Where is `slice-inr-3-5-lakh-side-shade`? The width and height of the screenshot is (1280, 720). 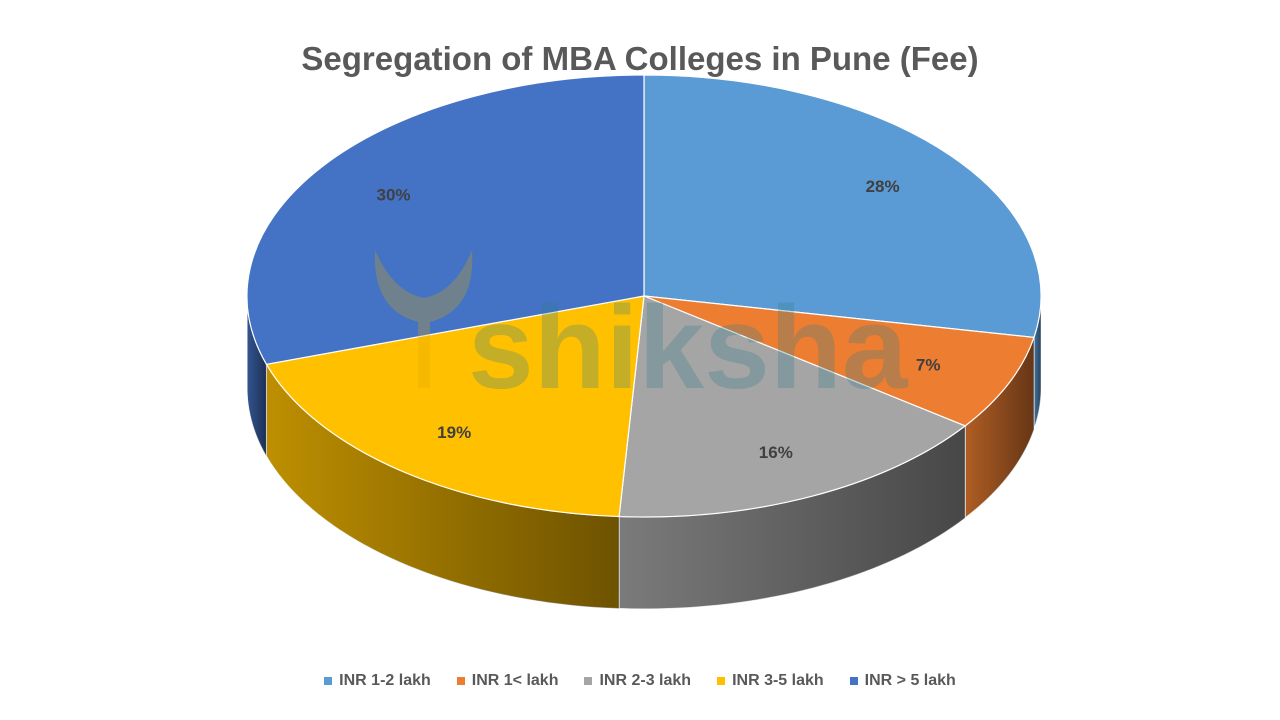 slice-inr-3-5-lakh-side-shade is located at coordinates (443, 486).